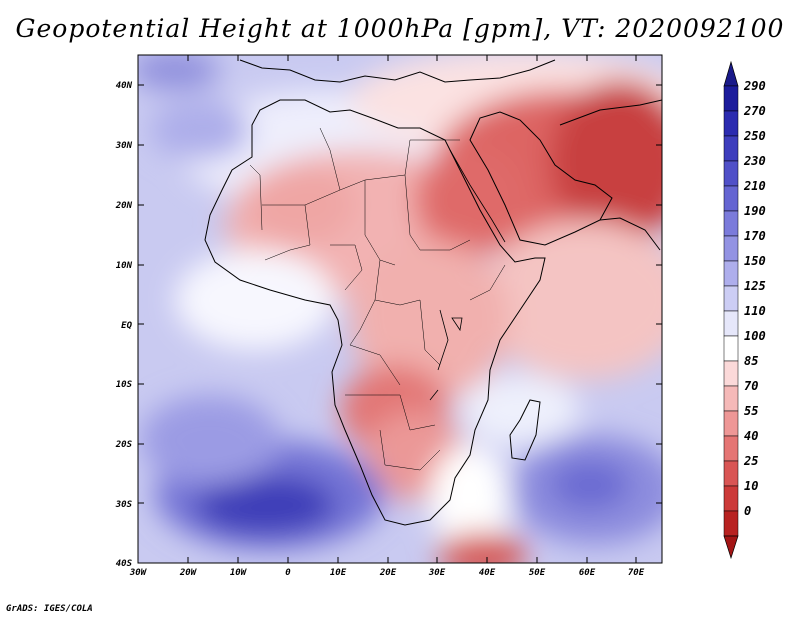  Describe the element at coordinates (751, 411) in the screenshot. I see `colorbar-label: 55` at that location.